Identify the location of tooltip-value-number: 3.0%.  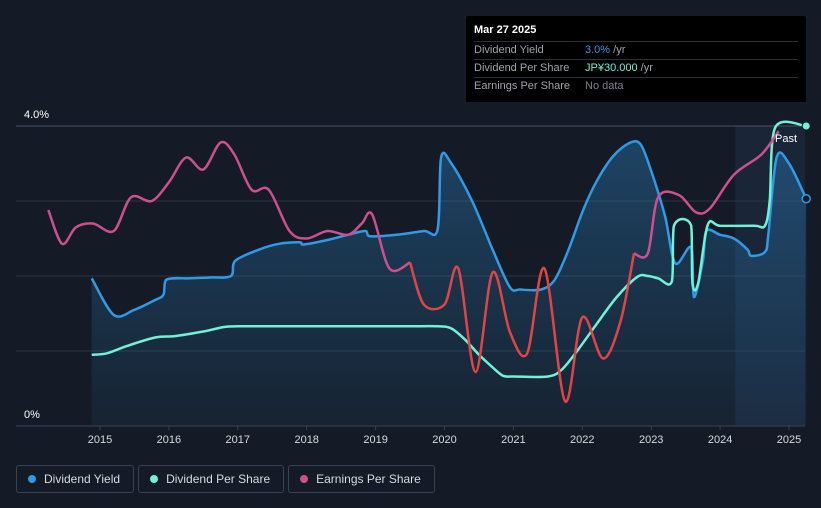
(598, 50).